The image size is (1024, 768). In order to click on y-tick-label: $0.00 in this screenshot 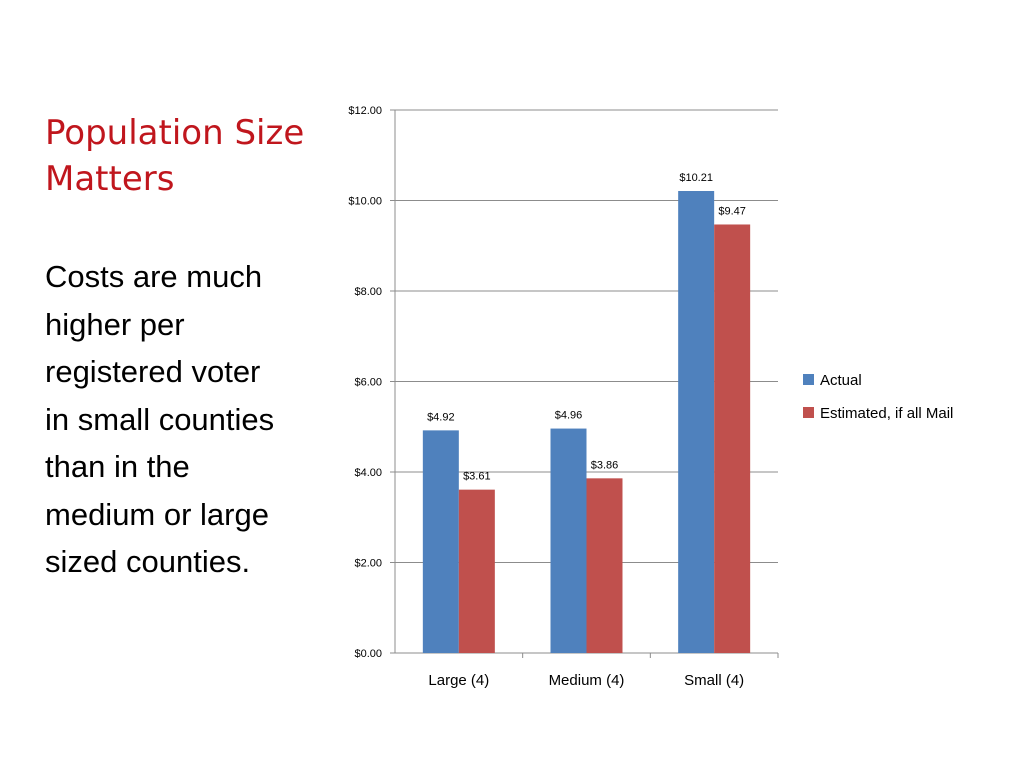, I will do `click(368, 654)`.